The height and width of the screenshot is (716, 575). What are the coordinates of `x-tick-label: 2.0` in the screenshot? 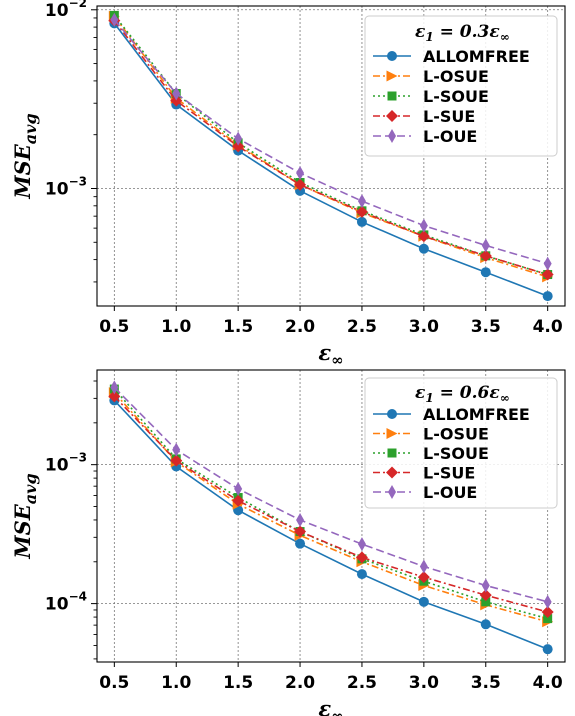 It's located at (300, 683).